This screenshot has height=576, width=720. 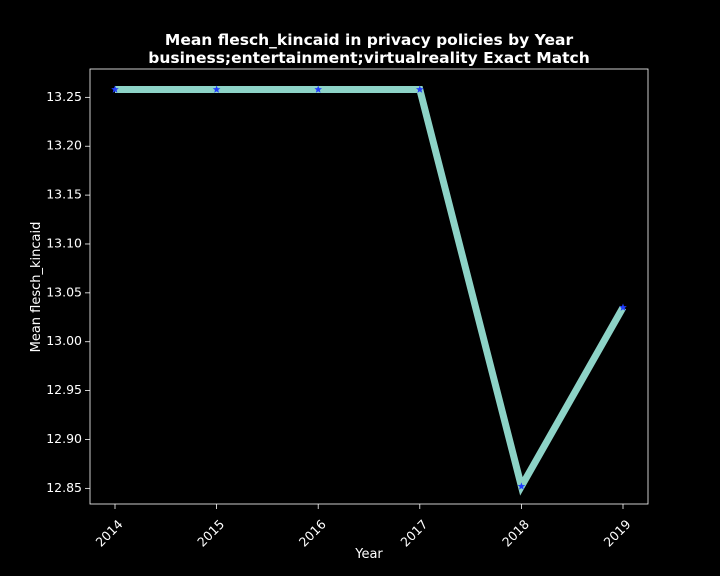 I want to click on y-tick-label: 13.15, so click(x=64, y=194).